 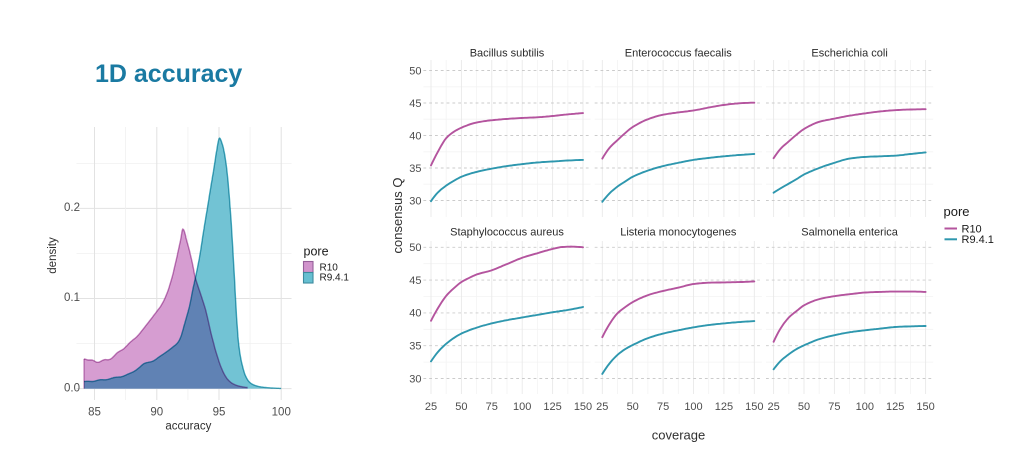 I want to click on svg-text: 0.2, so click(x=72, y=208).